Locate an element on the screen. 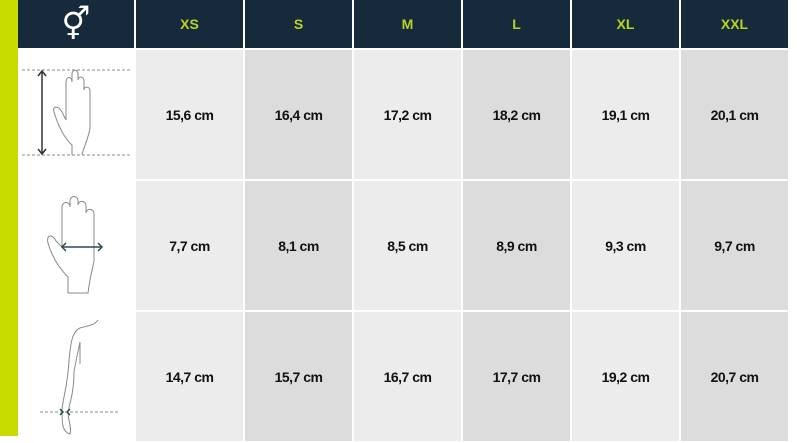  value-cell: 8,1 cm is located at coordinates (298, 245).